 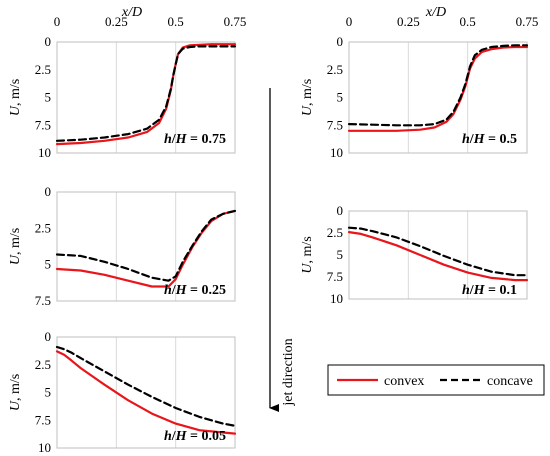 What do you see at coordinates (489, 290) in the screenshot?
I see `panel-annotation: h/H = 0.1` at bounding box center [489, 290].